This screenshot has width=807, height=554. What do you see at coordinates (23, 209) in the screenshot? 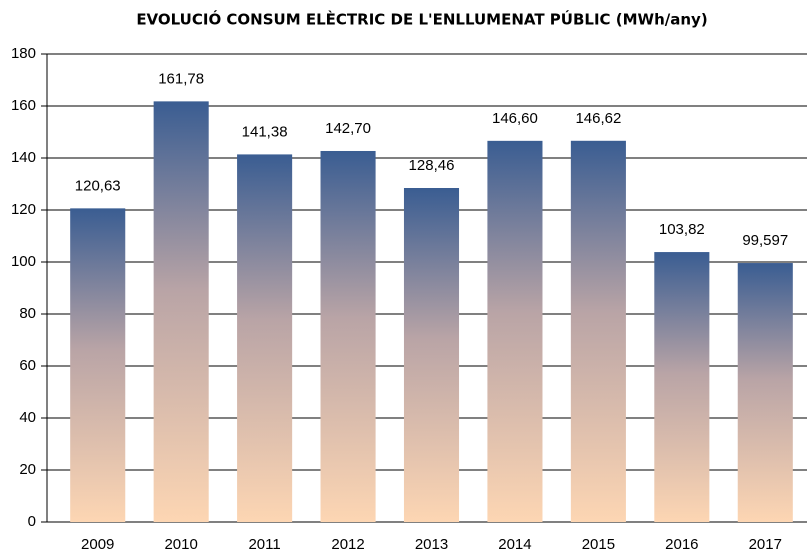
I see `y-tick-label: 120` at bounding box center [23, 209].